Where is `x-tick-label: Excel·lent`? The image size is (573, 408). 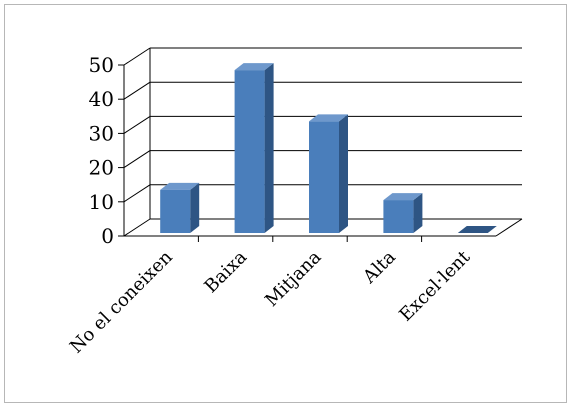
x-tick-label: Excel·lent is located at coordinates (435, 286).